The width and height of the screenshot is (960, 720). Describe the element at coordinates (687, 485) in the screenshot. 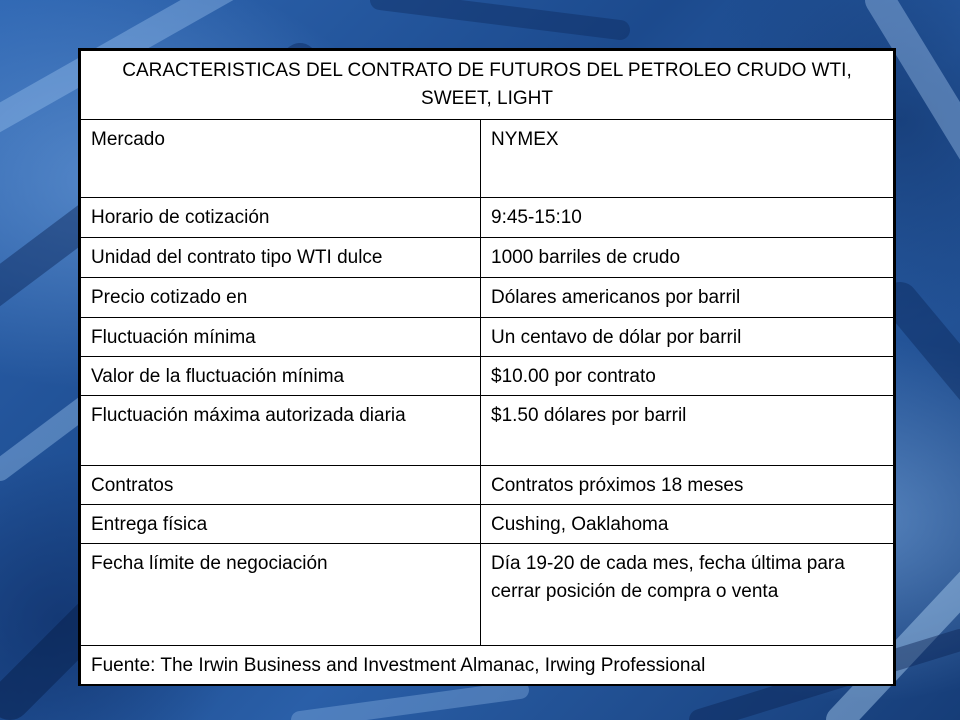

I see `row-value: Contratos próximos 18 meses` at that location.